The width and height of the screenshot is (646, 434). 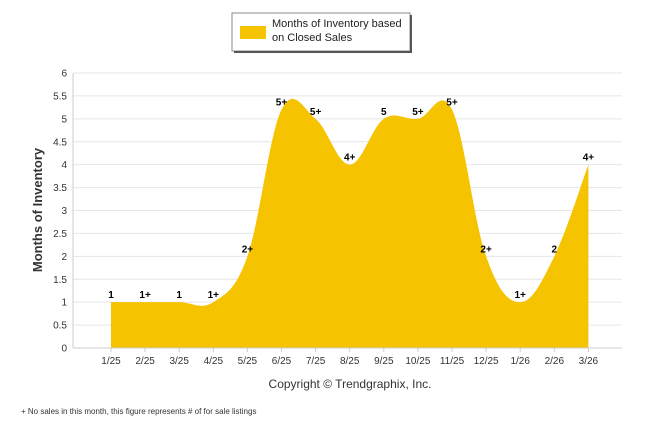 I want to click on y-tick-label: 1.5, so click(x=60, y=280).